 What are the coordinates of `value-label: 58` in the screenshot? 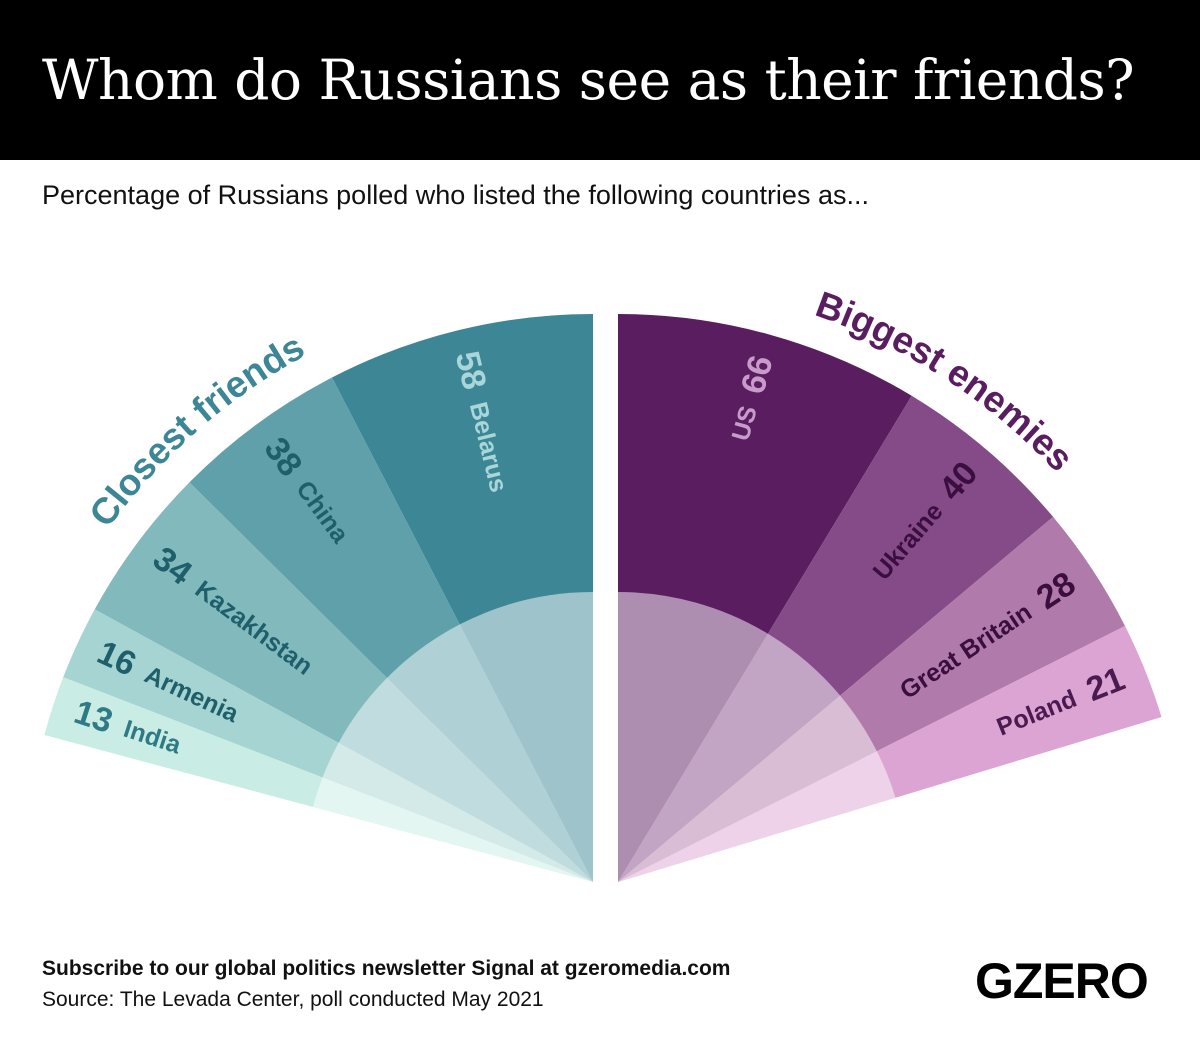 It's located at (471, 370).